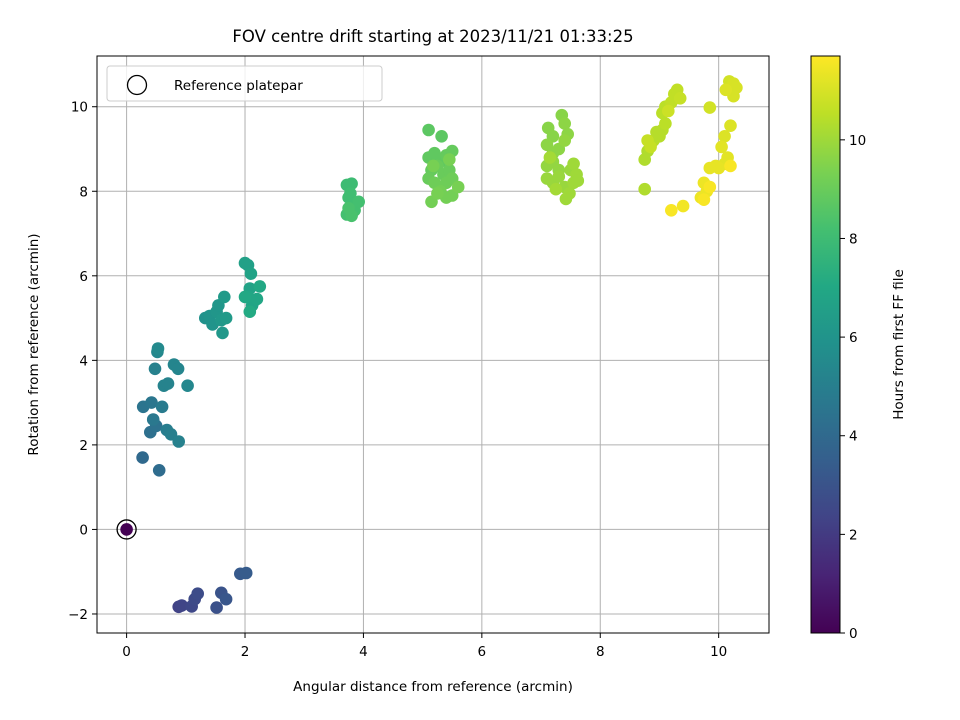 The height and width of the screenshot is (720, 960). What do you see at coordinates (79, 108) in the screenshot?
I see `y-tick-label: 10` at bounding box center [79, 108].